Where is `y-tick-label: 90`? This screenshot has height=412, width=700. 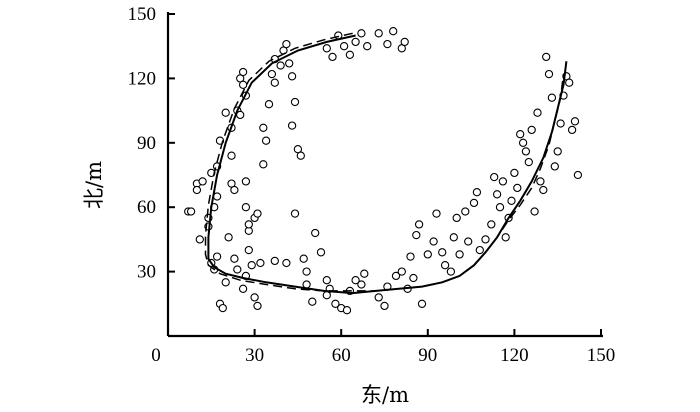
y-tick-label: 90 is located at coordinates (146, 143).